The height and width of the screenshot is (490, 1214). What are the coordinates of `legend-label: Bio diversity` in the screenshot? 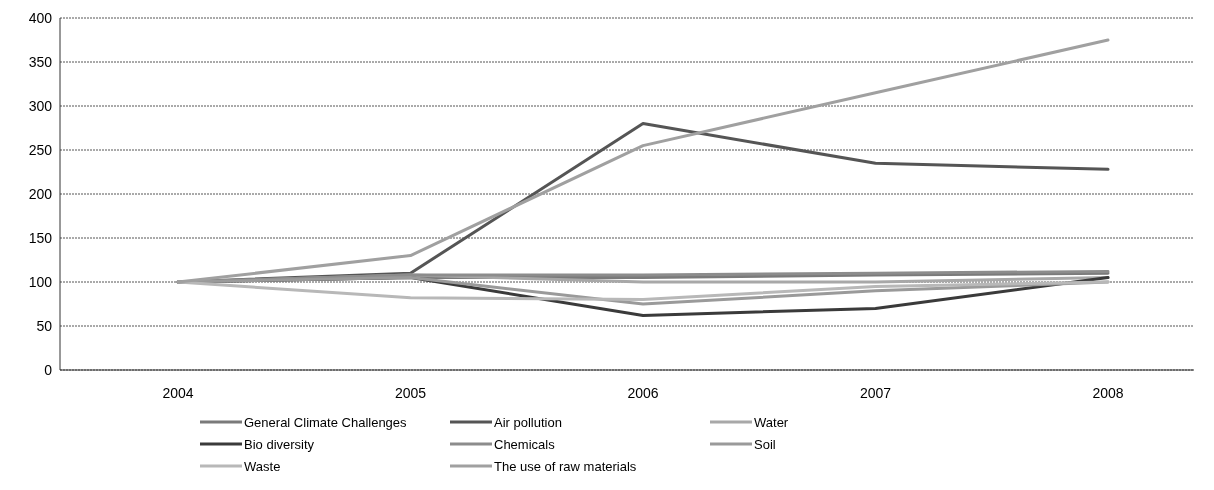 It's located at (279, 444).